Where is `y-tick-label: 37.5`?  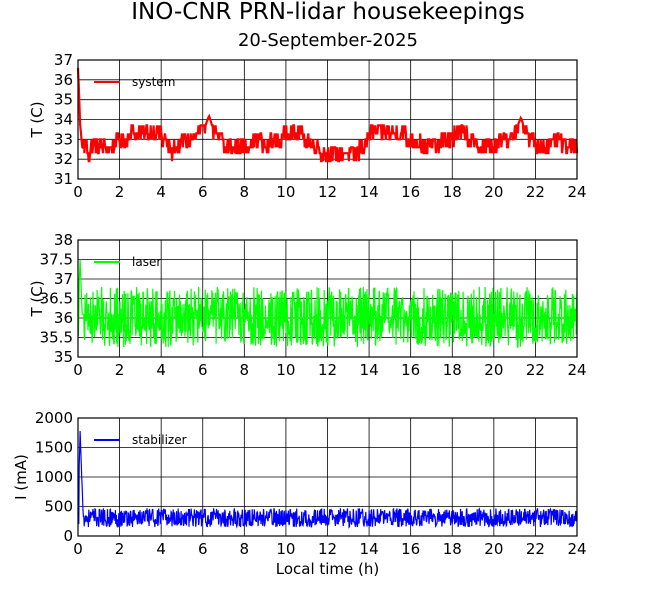
y-tick-label: 37.5 is located at coordinates (56, 260).